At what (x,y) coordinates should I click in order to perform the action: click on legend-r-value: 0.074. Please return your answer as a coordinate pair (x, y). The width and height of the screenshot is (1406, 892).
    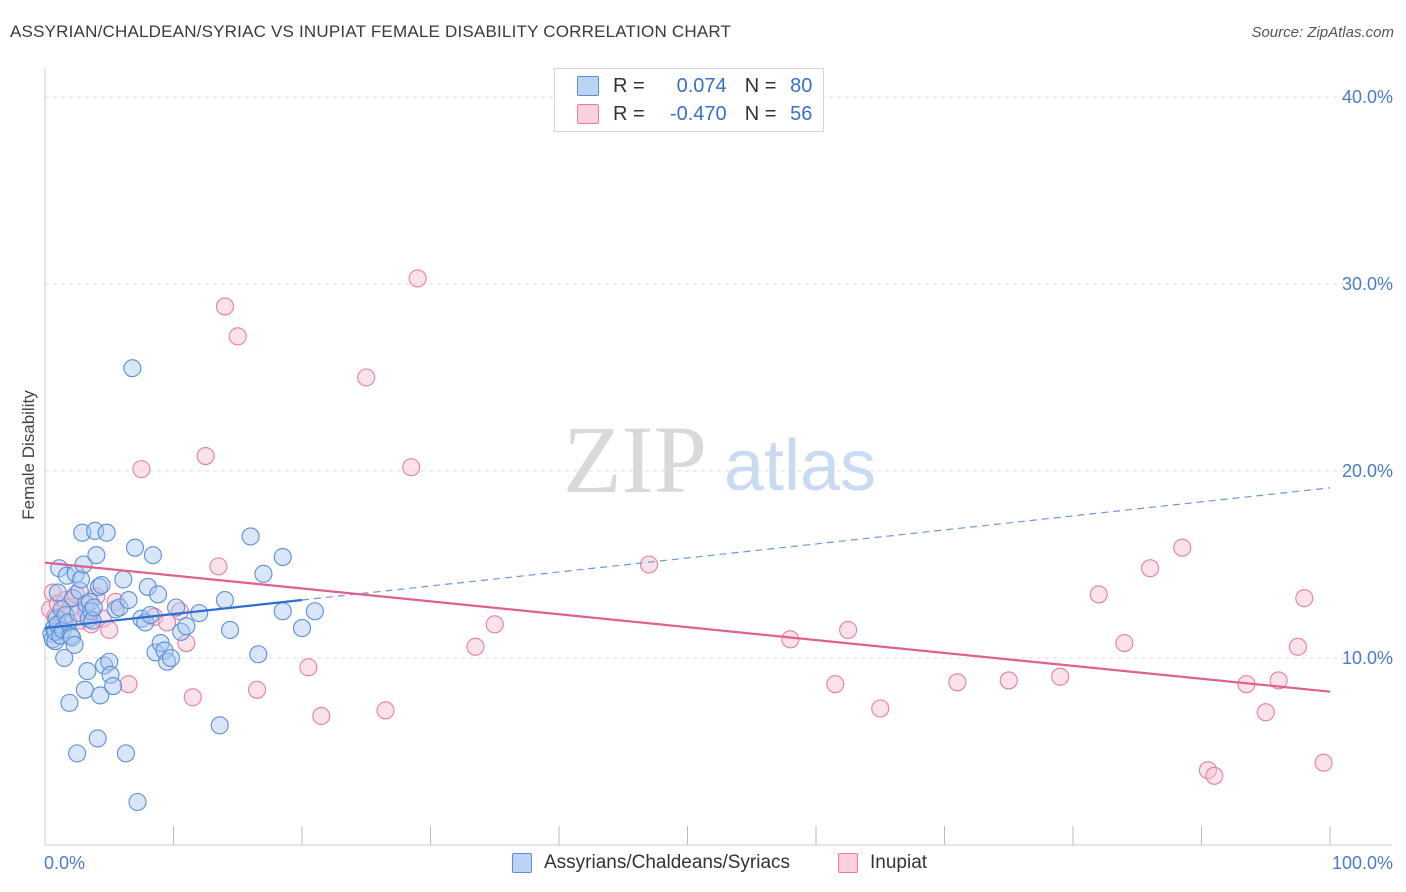
    Looking at the image, I should click on (701, 85).